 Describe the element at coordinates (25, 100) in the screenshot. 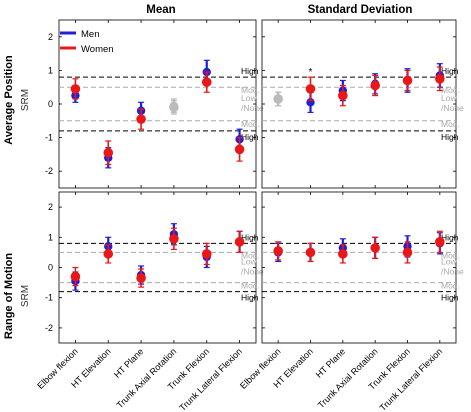

I see `y-unit-label-top: SRM` at that location.